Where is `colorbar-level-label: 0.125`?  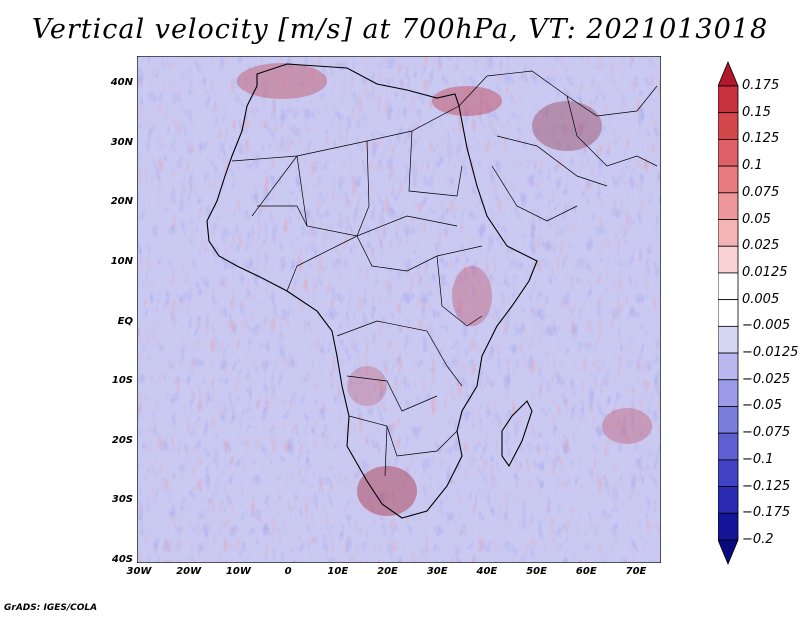
colorbar-level-label: 0.125 is located at coordinates (761, 139).